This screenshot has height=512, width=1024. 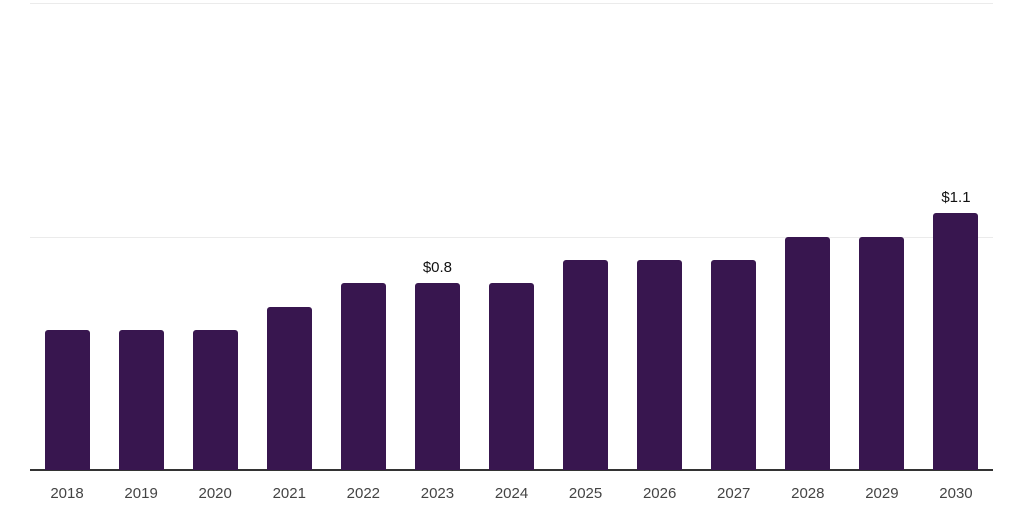 What do you see at coordinates (956, 493) in the screenshot?
I see `x-tick-label-2030: 2030` at bounding box center [956, 493].